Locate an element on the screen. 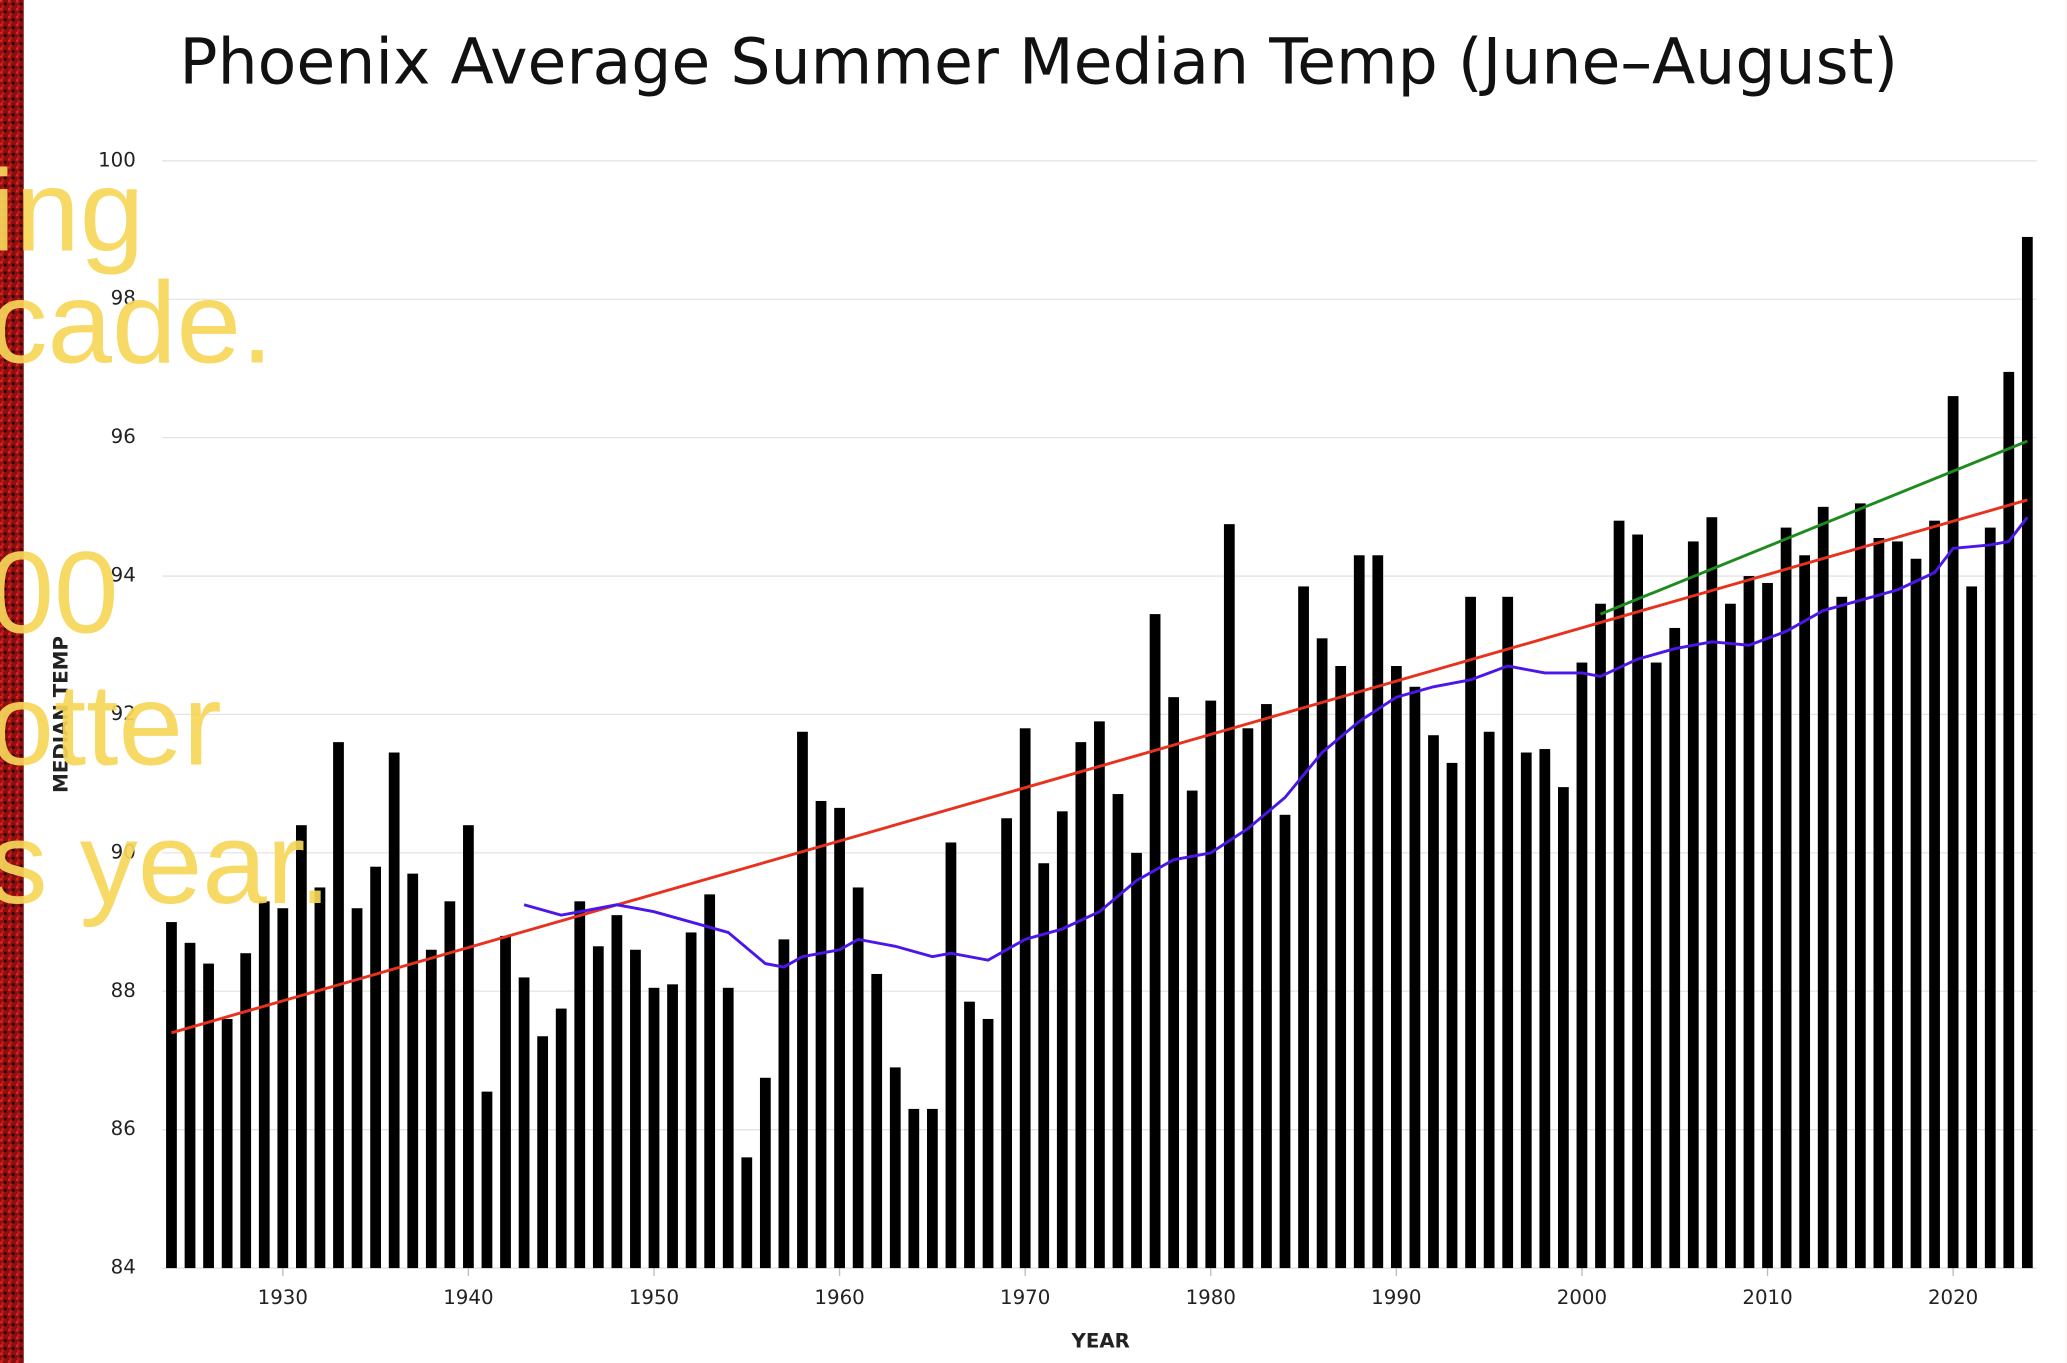 The width and height of the screenshot is (2067, 1363). y-tick-label: 98 is located at coordinates (123, 298).